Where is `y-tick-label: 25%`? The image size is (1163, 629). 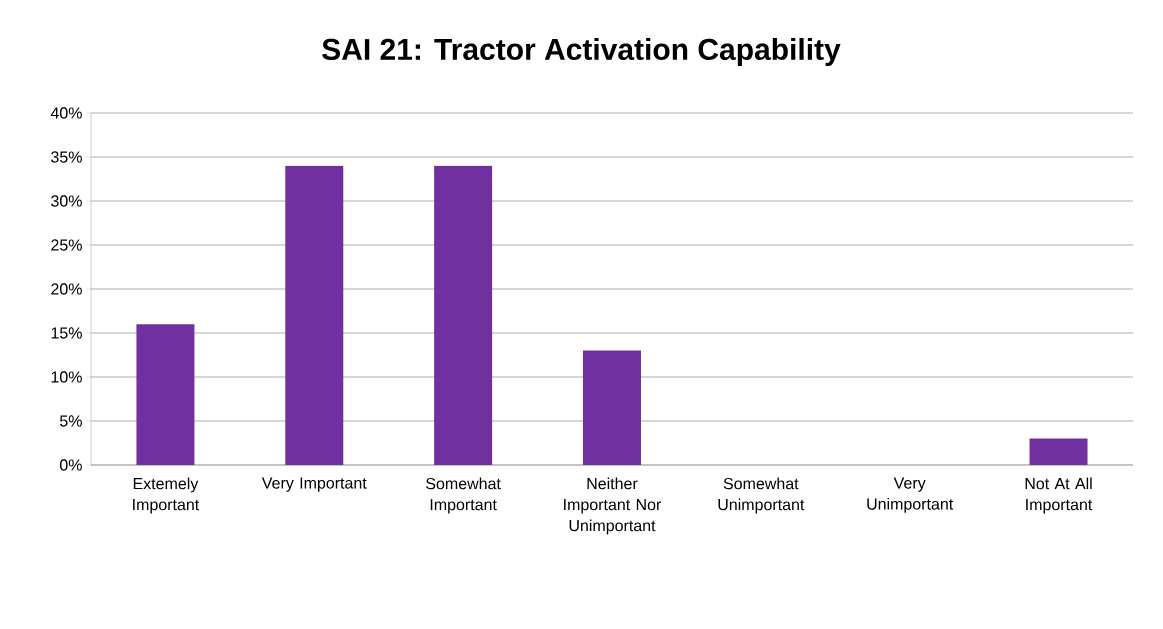
y-tick-label: 25% is located at coordinates (66, 245).